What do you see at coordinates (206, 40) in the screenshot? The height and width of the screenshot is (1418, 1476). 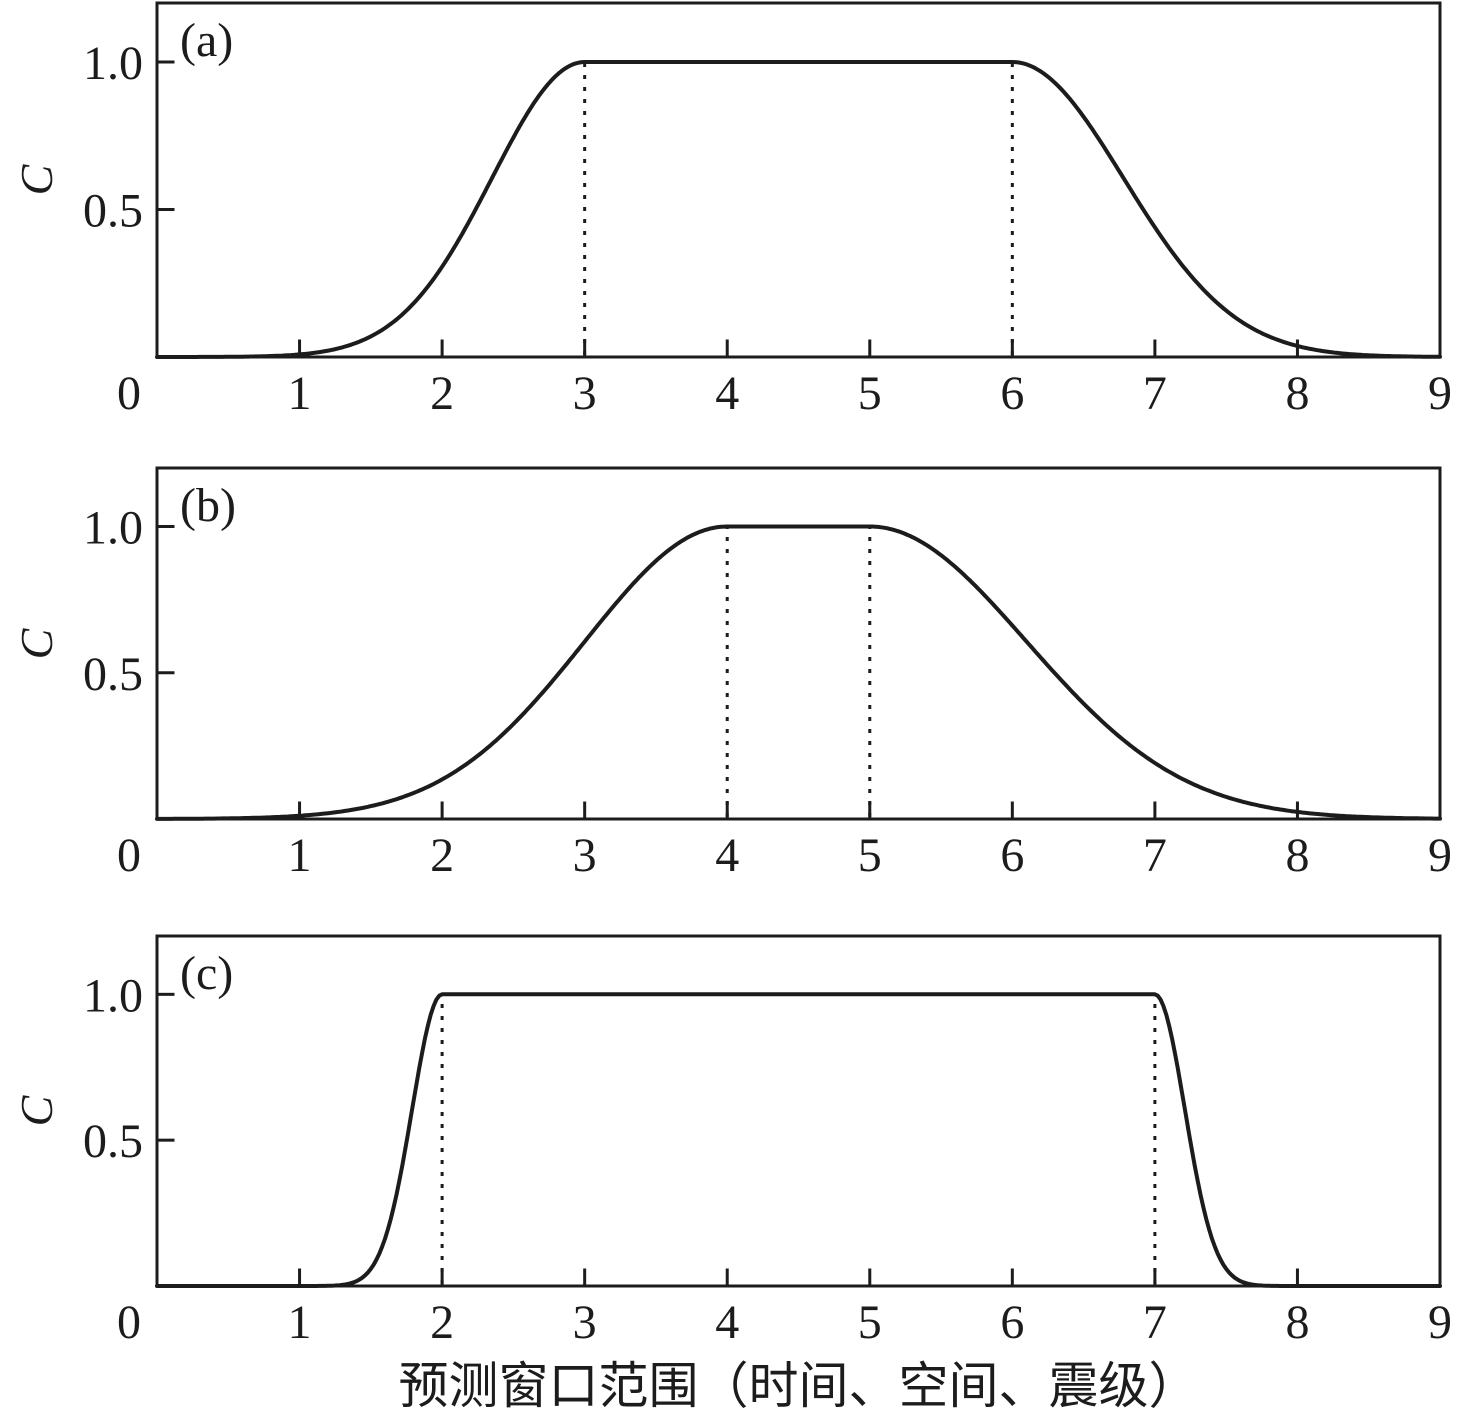 I see `panel-a-label: (a)` at bounding box center [206, 40].